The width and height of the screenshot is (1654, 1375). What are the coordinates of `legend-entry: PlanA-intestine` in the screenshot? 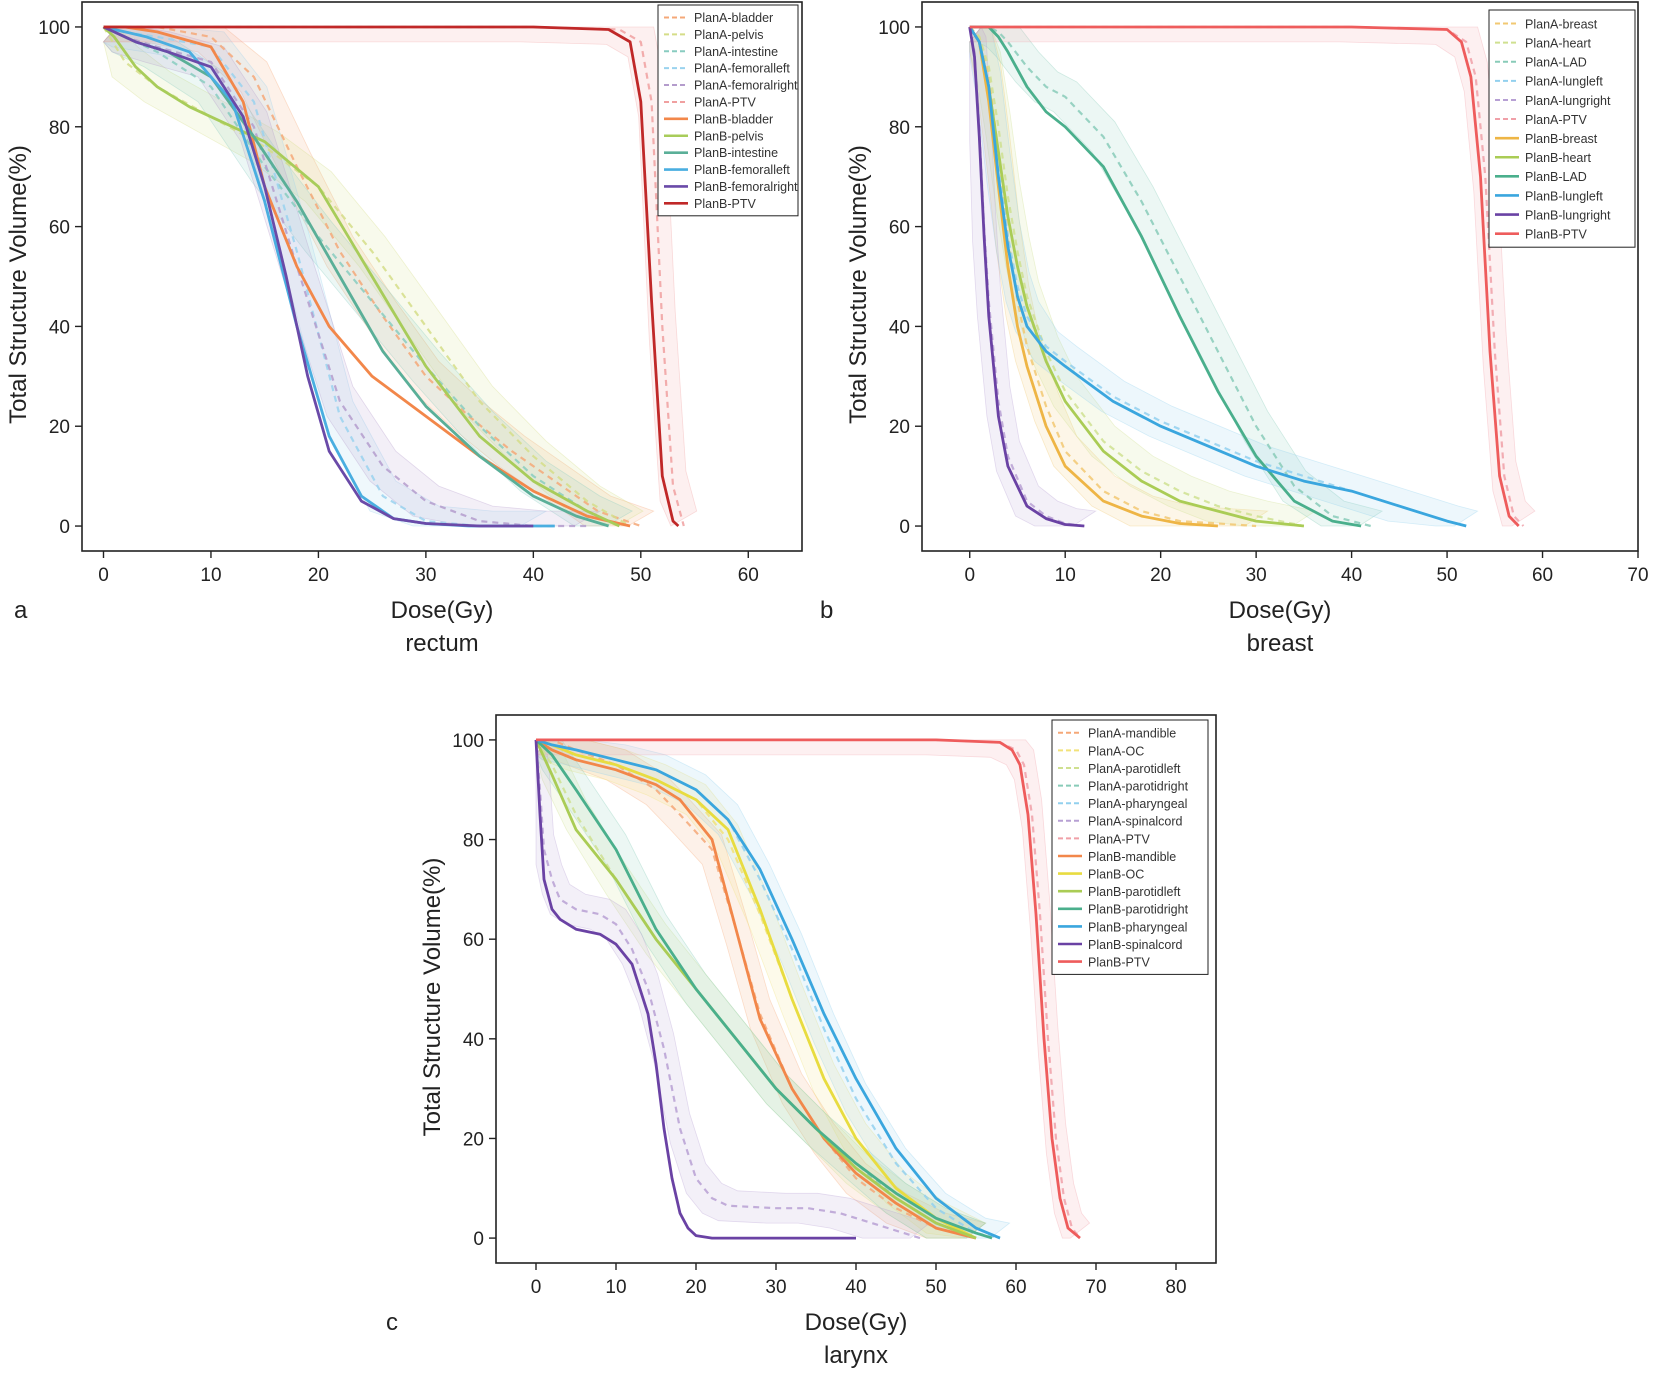 It's located at (736, 52).